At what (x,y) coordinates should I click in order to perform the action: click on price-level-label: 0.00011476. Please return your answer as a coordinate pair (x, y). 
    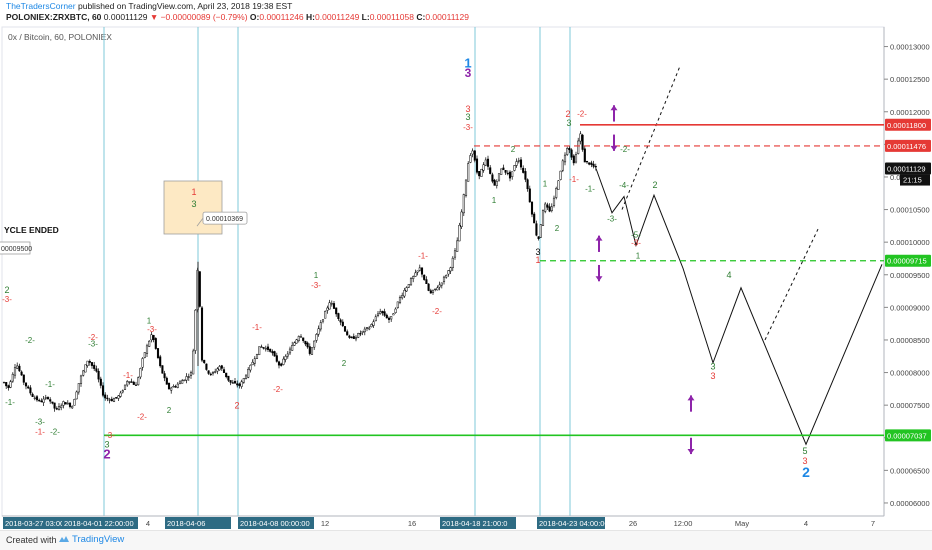
    Looking at the image, I should click on (906, 146).